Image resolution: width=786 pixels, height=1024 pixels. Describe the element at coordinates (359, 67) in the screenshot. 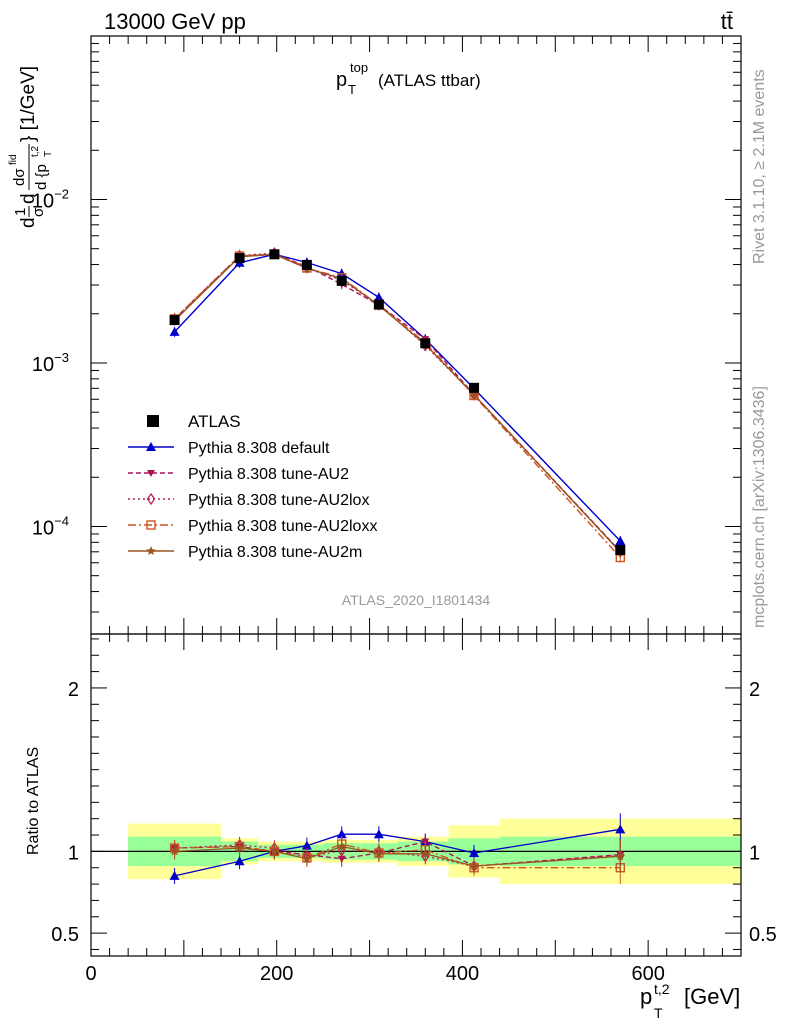

I see `title-sup: top` at that location.